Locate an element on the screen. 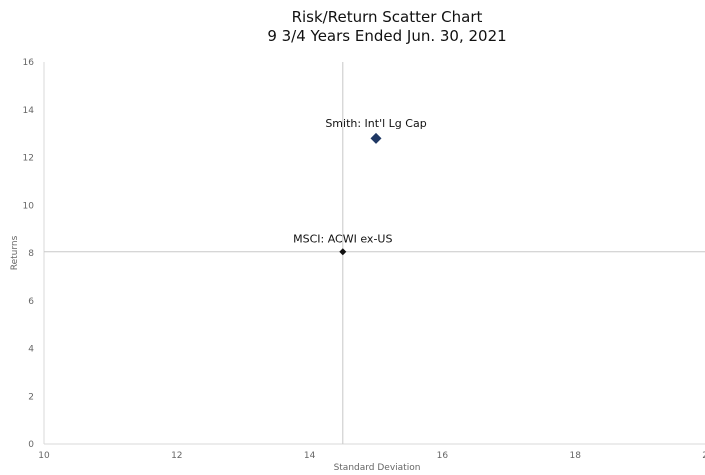 Image resolution: width=705 pixels, height=475 pixels. y-tick-label: 2 is located at coordinates (31, 397).